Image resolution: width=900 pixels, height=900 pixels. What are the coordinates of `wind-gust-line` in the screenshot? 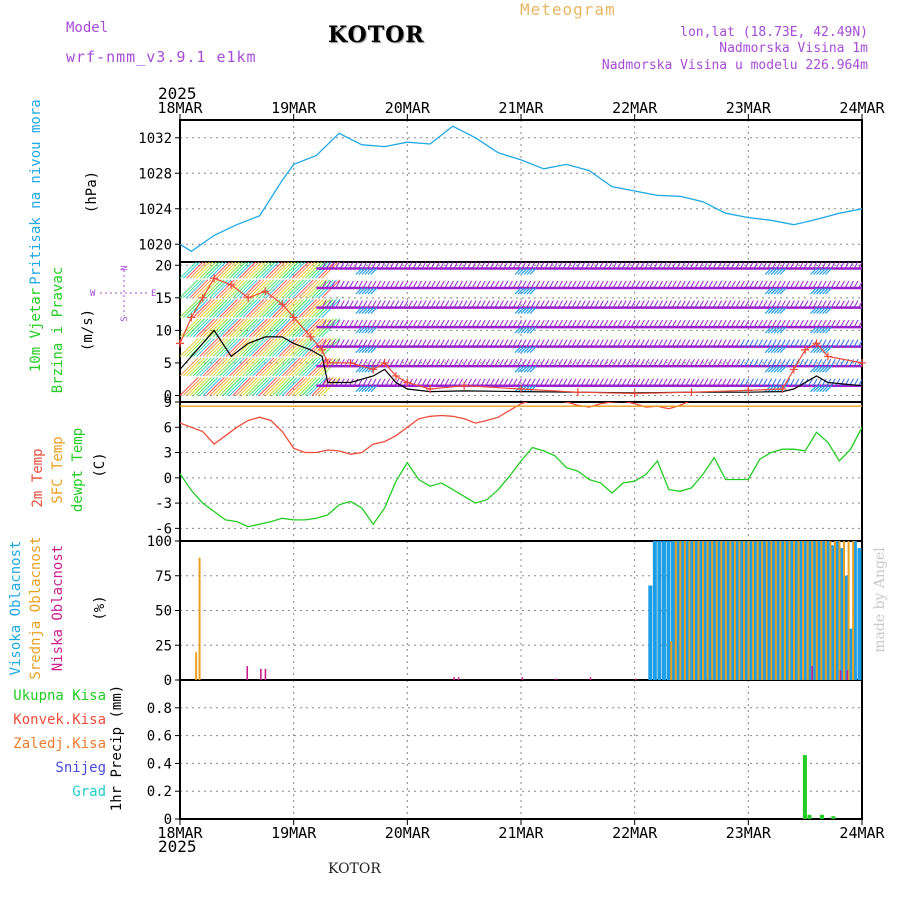 It's located at (521, 336).